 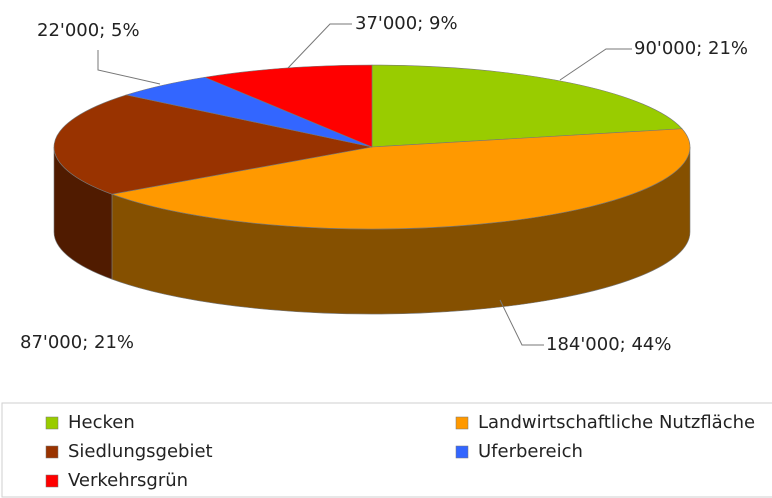 What do you see at coordinates (608, 344) in the screenshot?
I see `data-label: 184'000; 44%` at bounding box center [608, 344].